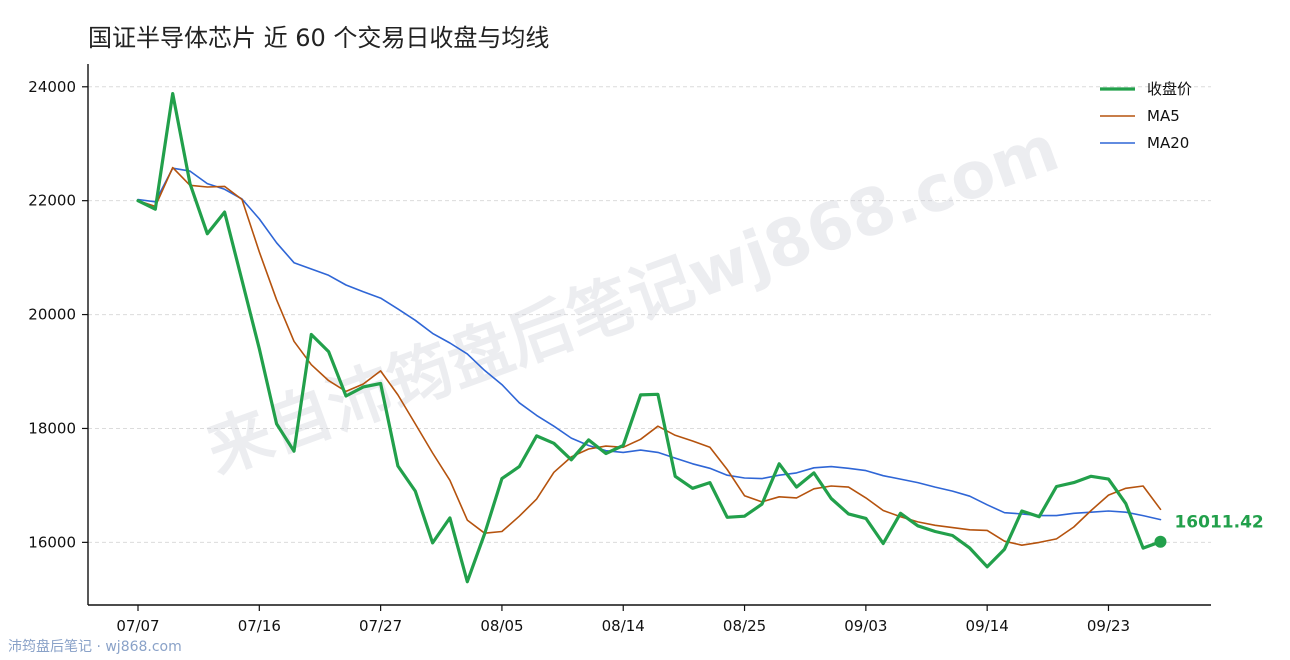  Describe the element at coordinates (319, 38) in the screenshot. I see `chart-title: 国证半导体芯片 近 60 个交易日收盘与均线` at that location.